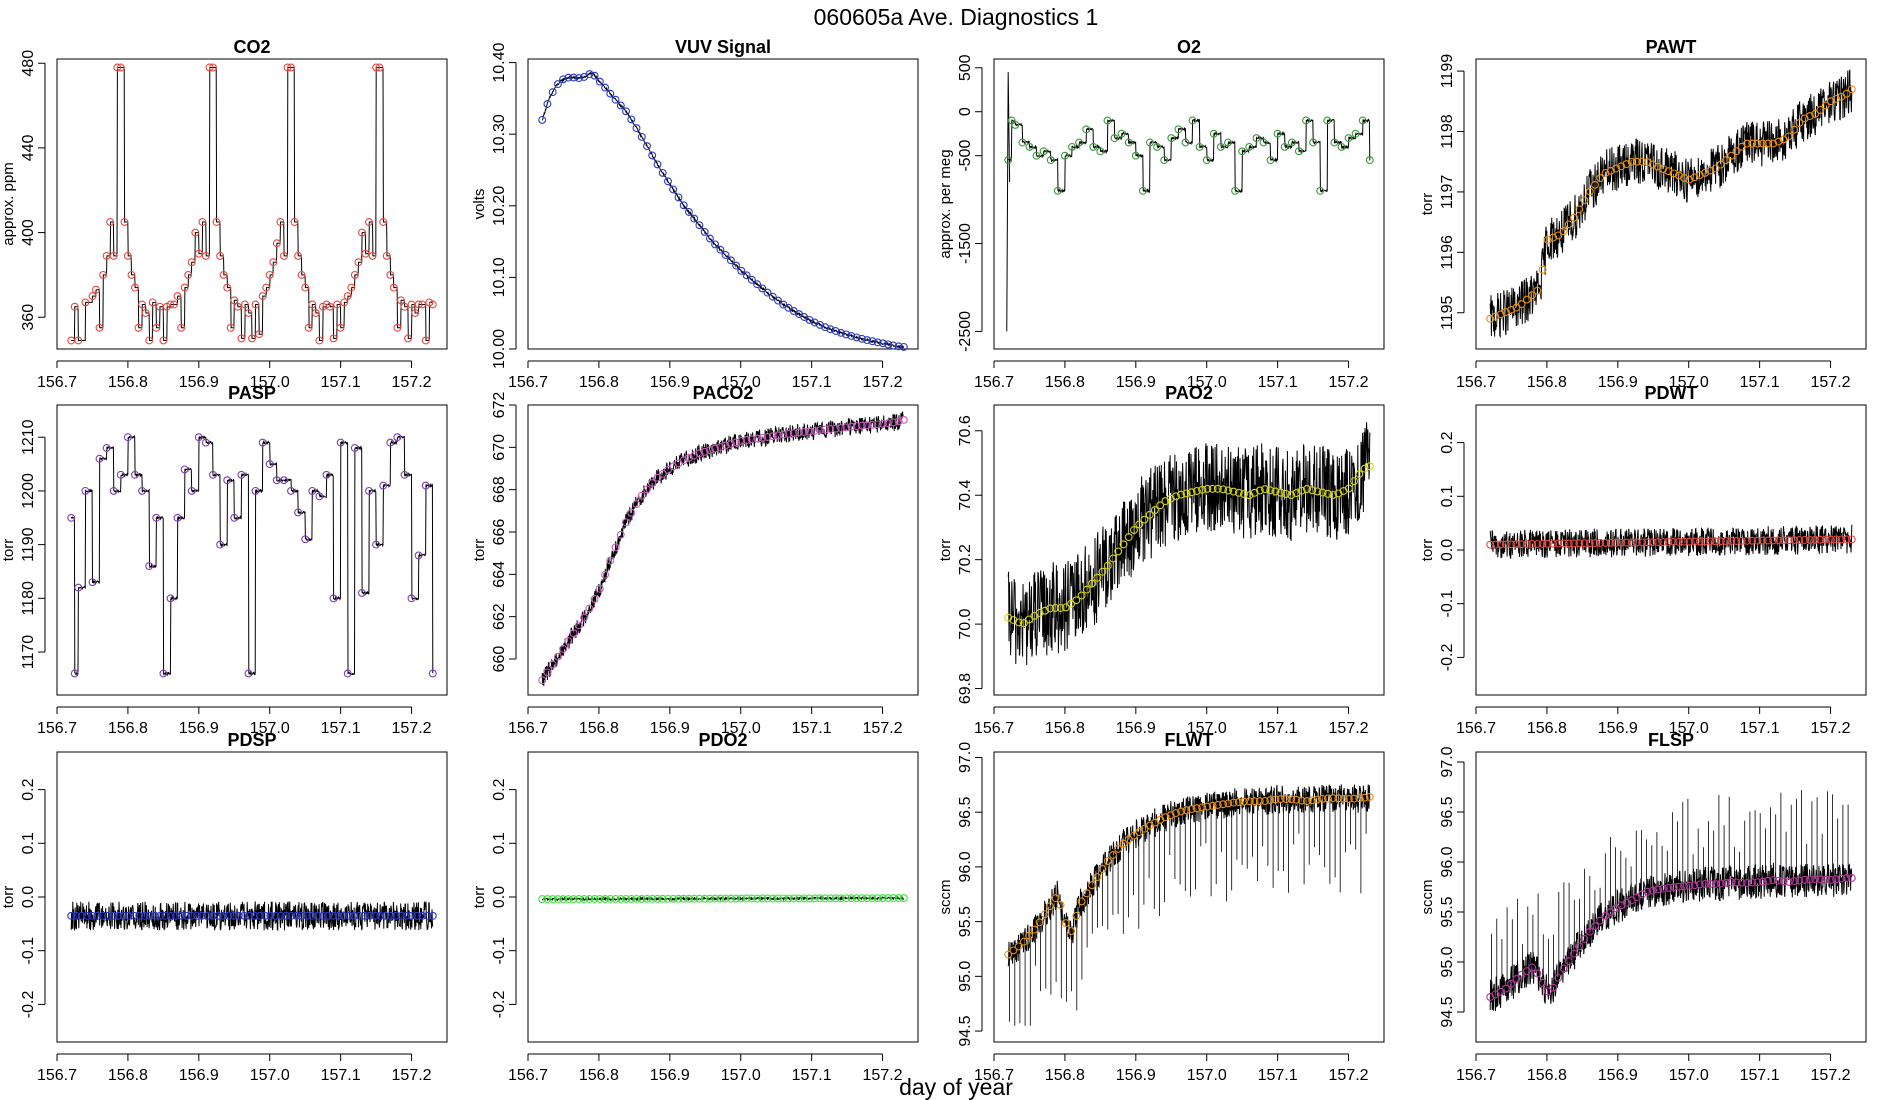 The image size is (1900, 1100). I want to click on pdo2-x-axis: 156.7 156.8 156.9 157.0 157.1 157.2, so click(705, 1068).